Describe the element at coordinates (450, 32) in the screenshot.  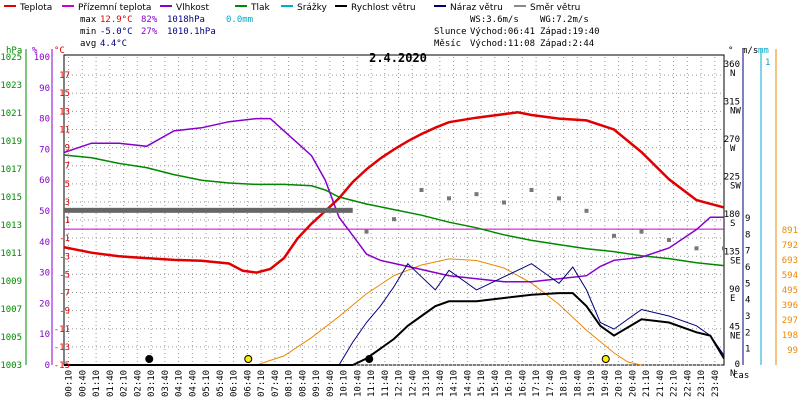
I see `sun-label: Slunce` at that location.